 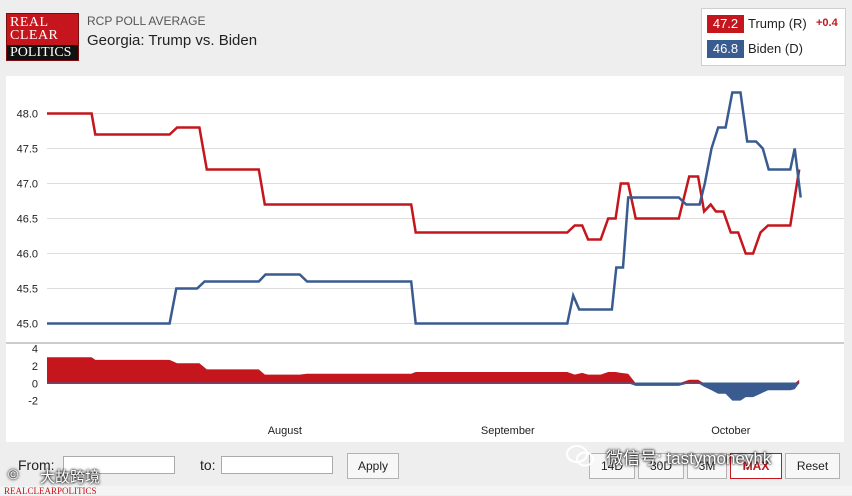 I want to click on rcp-logo: REAL CLEAR POLITICS, so click(x=42, y=37).